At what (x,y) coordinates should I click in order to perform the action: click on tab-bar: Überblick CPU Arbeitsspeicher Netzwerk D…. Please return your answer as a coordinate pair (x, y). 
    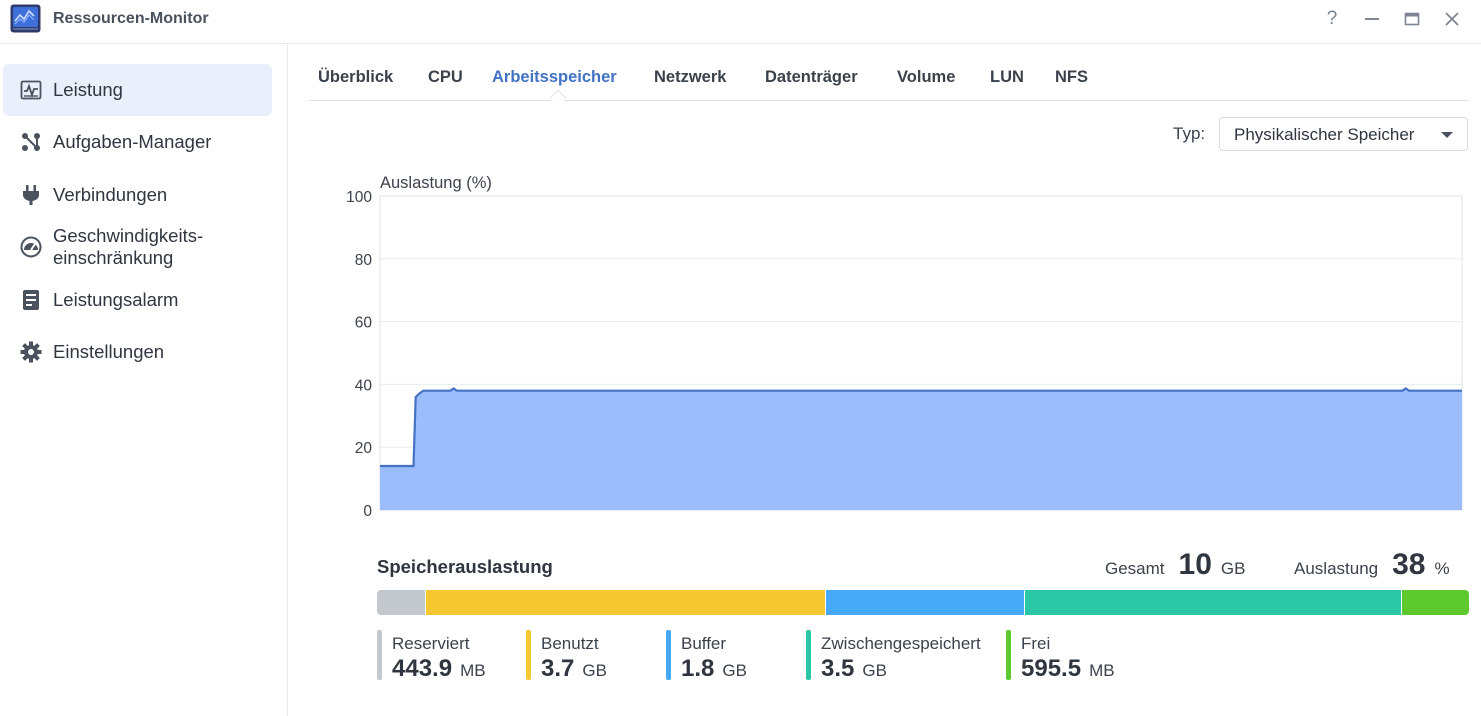
    Looking at the image, I should click on (889, 84).